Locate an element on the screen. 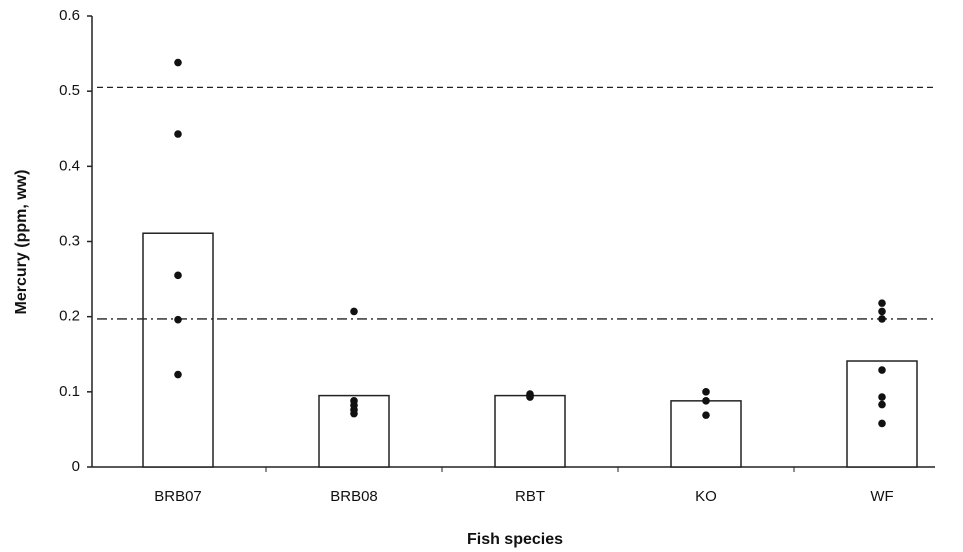 The width and height of the screenshot is (963, 552). y-tick-label: 0.3 is located at coordinates (69, 240).